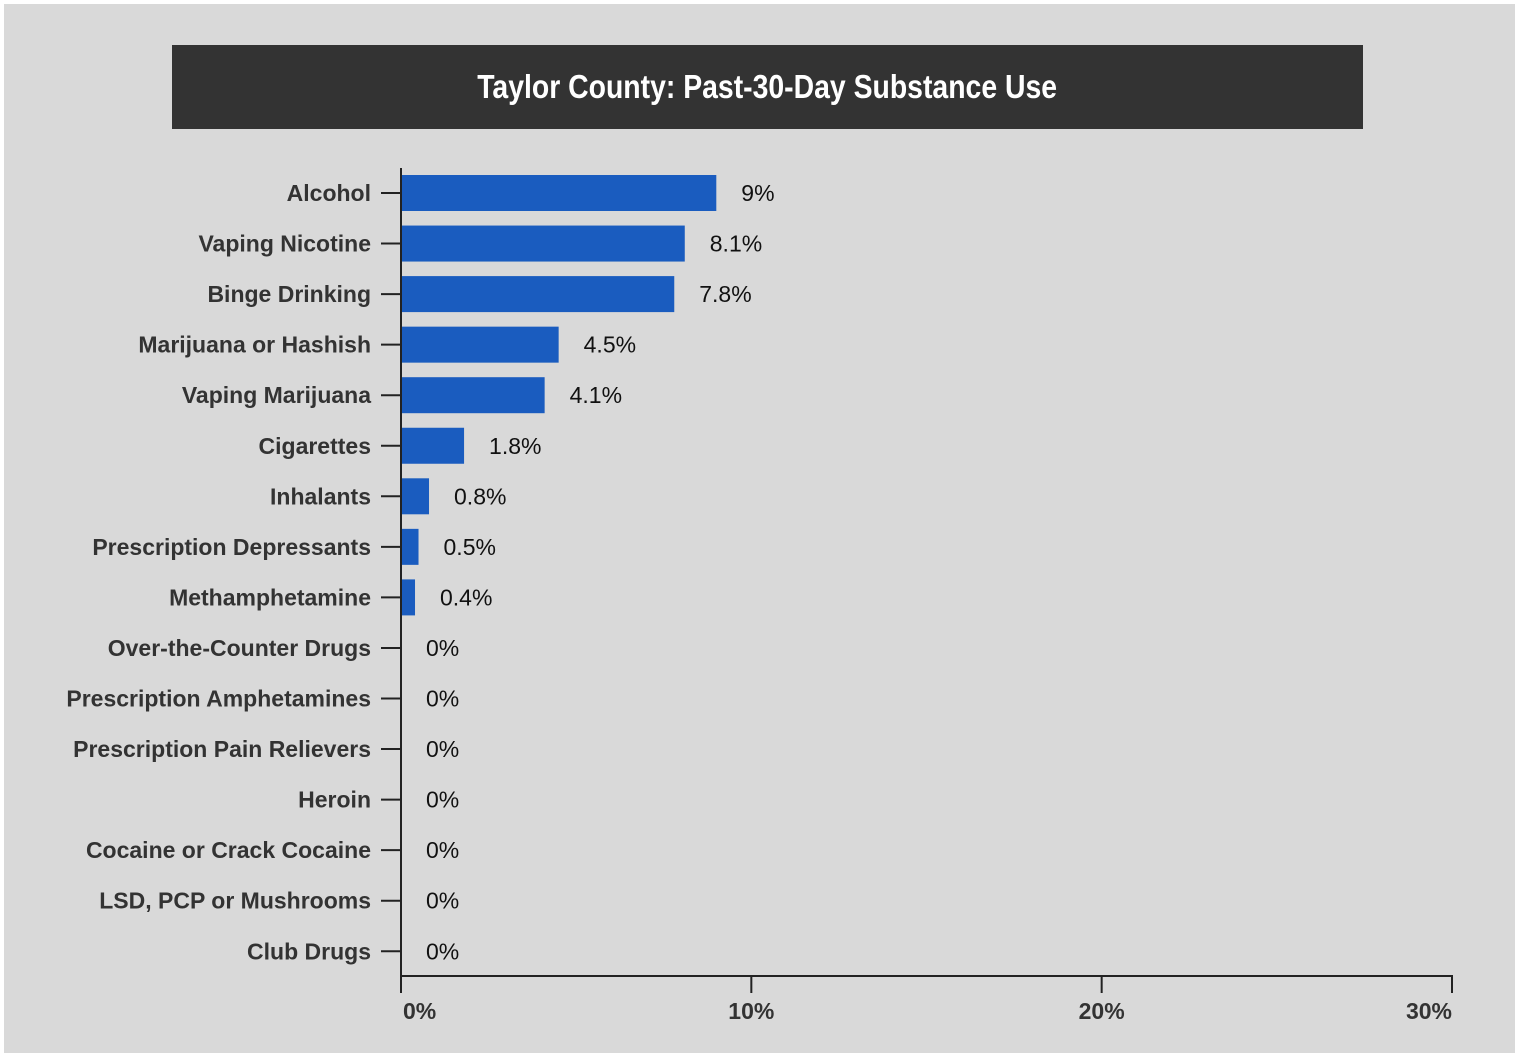 Image resolution: width=1519 pixels, height=1057 pixels. I want to click on category-label: Marijuana or Hashish, so click(254, 345).